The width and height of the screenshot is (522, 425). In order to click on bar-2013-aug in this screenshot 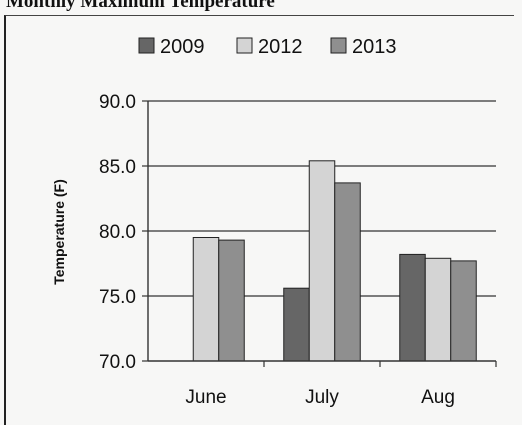, I will do `click(463, 311)`.